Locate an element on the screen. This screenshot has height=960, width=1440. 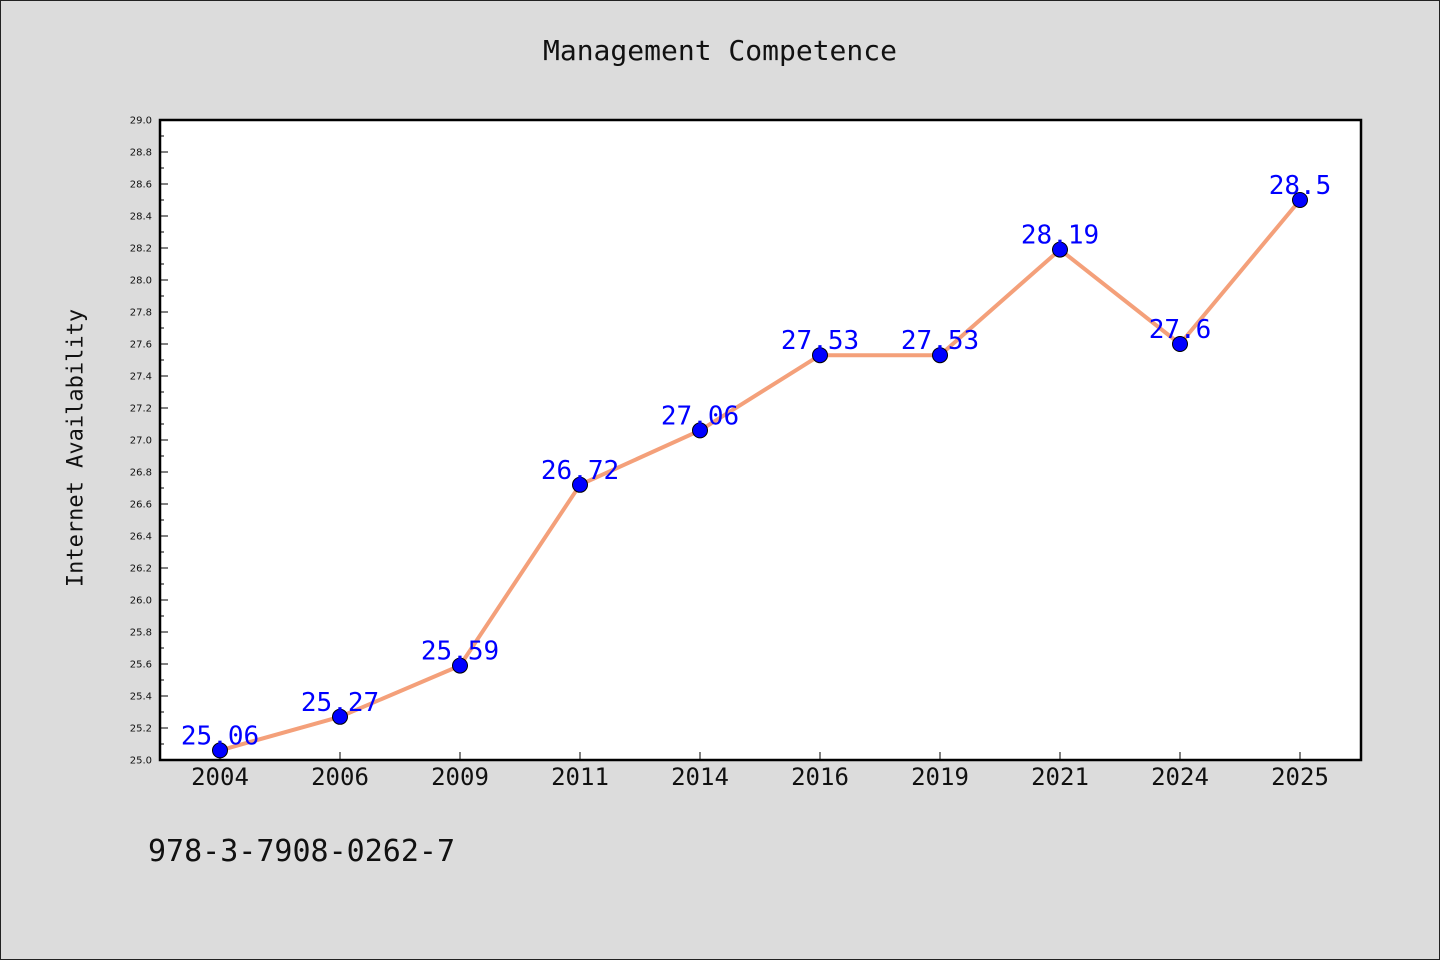
y-tick-label: 25.4 is located at coordinates (141, 697).